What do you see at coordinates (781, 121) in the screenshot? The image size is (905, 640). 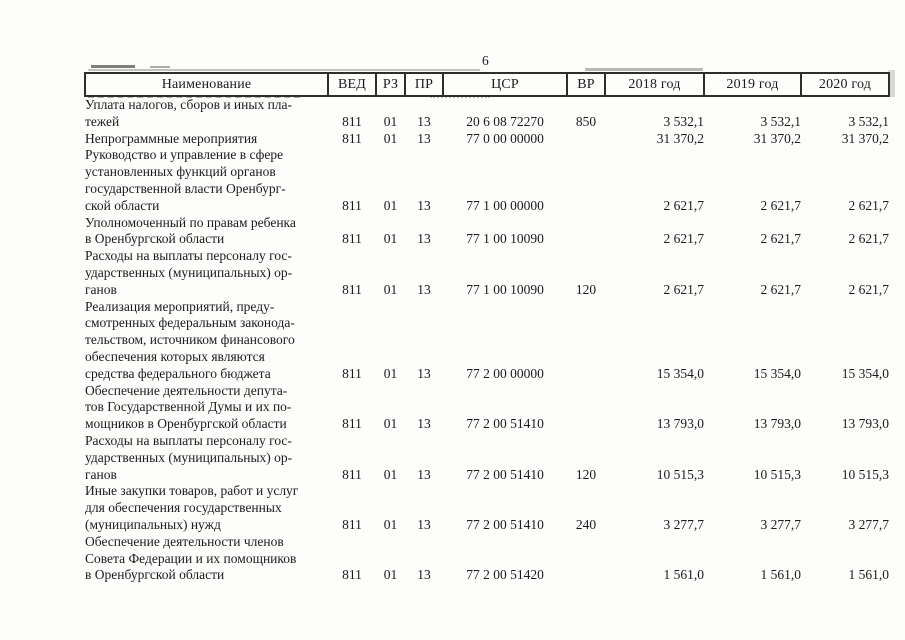 I see `cell-y2019: 3 532,1` at bounding box center [781, 121].